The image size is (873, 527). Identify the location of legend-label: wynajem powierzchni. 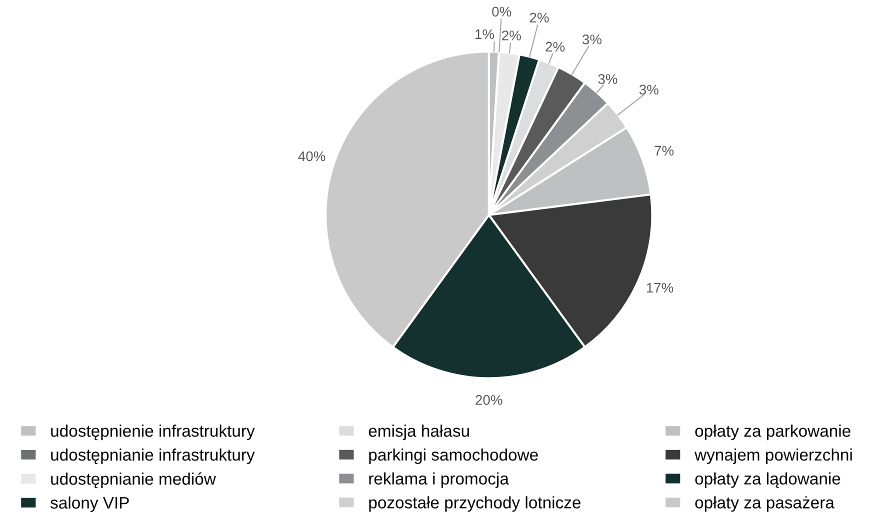
(773, 456).